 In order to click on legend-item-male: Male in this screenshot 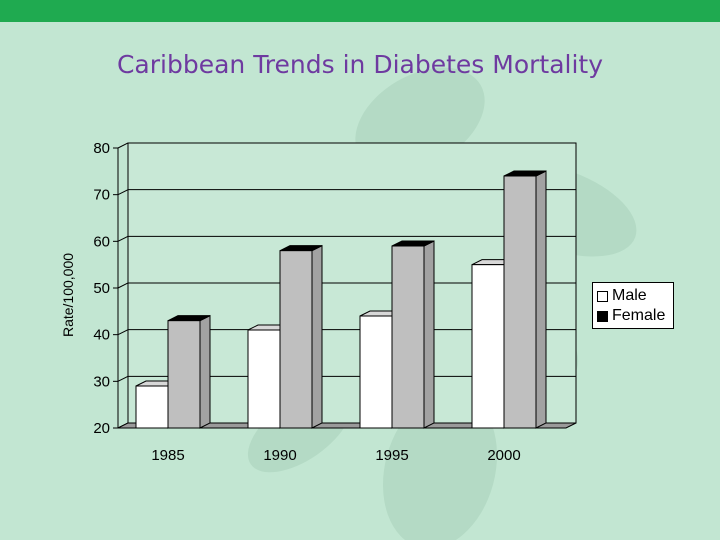, I will do `click(635, 296)`.